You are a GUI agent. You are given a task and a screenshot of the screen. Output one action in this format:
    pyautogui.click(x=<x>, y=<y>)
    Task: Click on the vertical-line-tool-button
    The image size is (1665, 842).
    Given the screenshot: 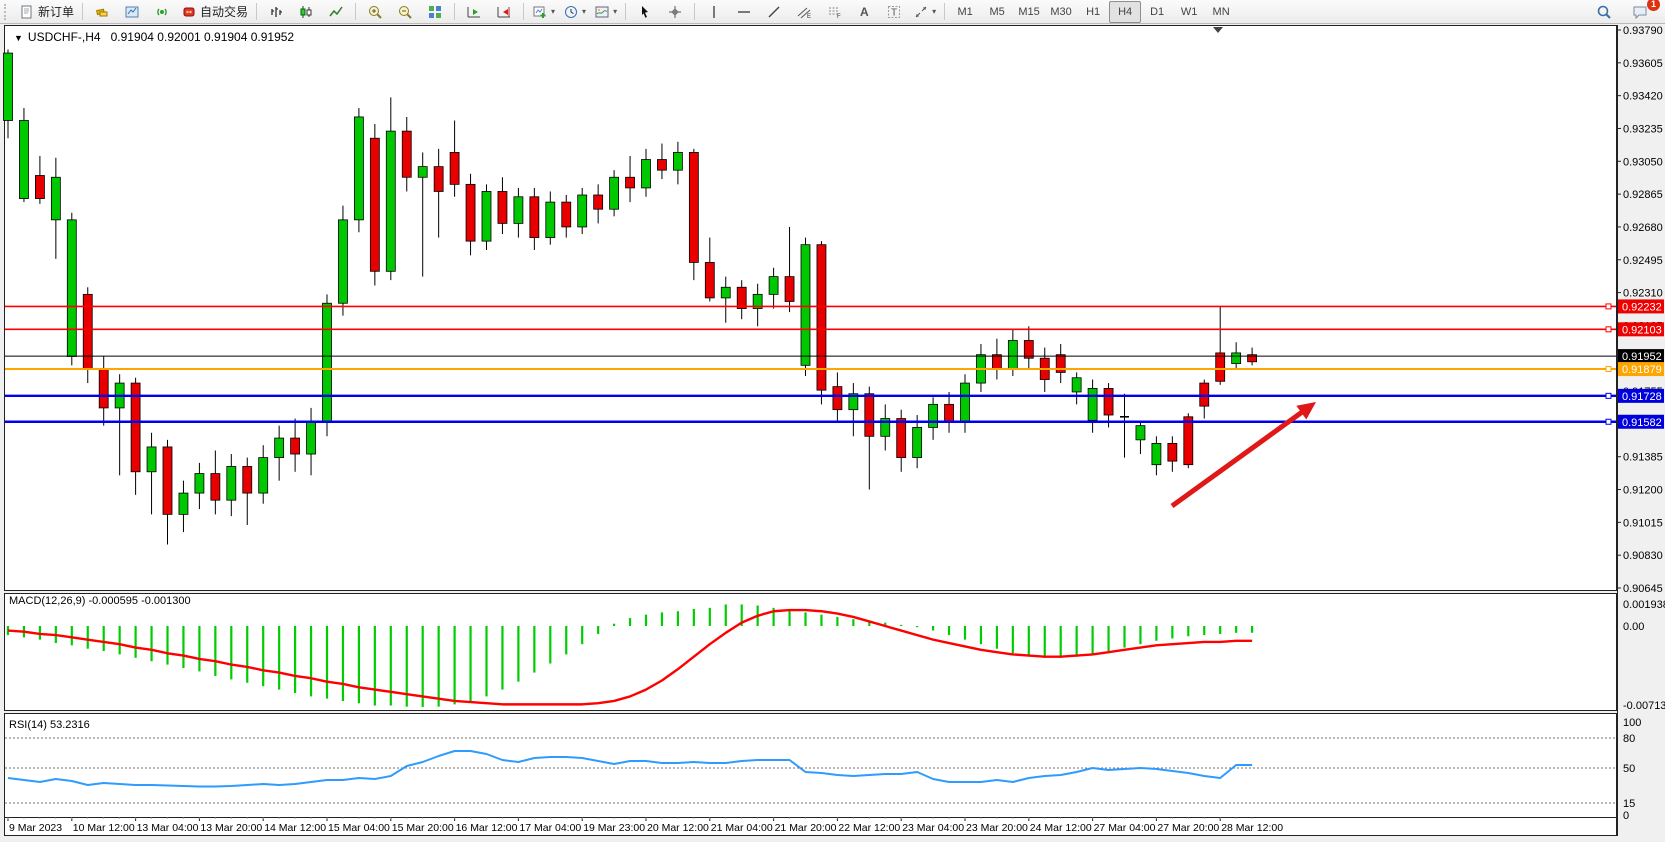 What is the action you would take?
    pyautogui.click(x=714, y=12)
    